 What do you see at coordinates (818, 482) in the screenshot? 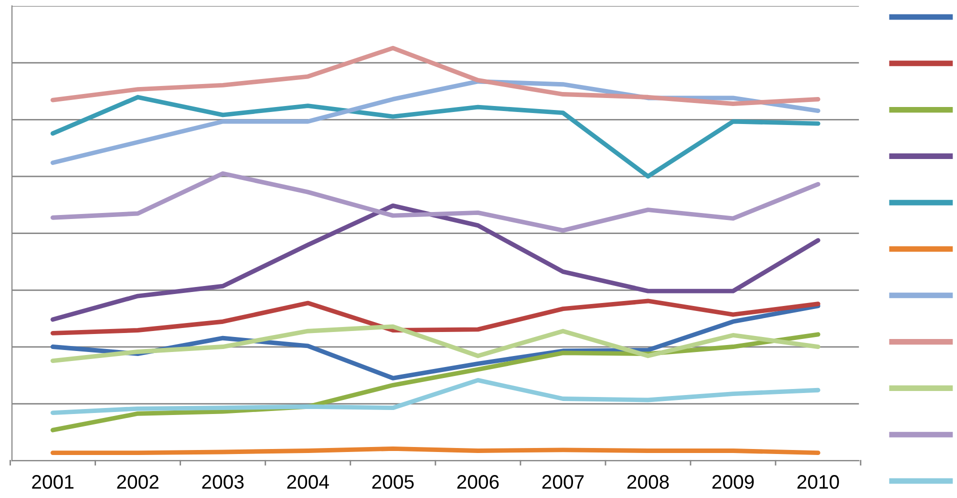
I see `x-tick-label: 2010` at bounding box center [818, 482].